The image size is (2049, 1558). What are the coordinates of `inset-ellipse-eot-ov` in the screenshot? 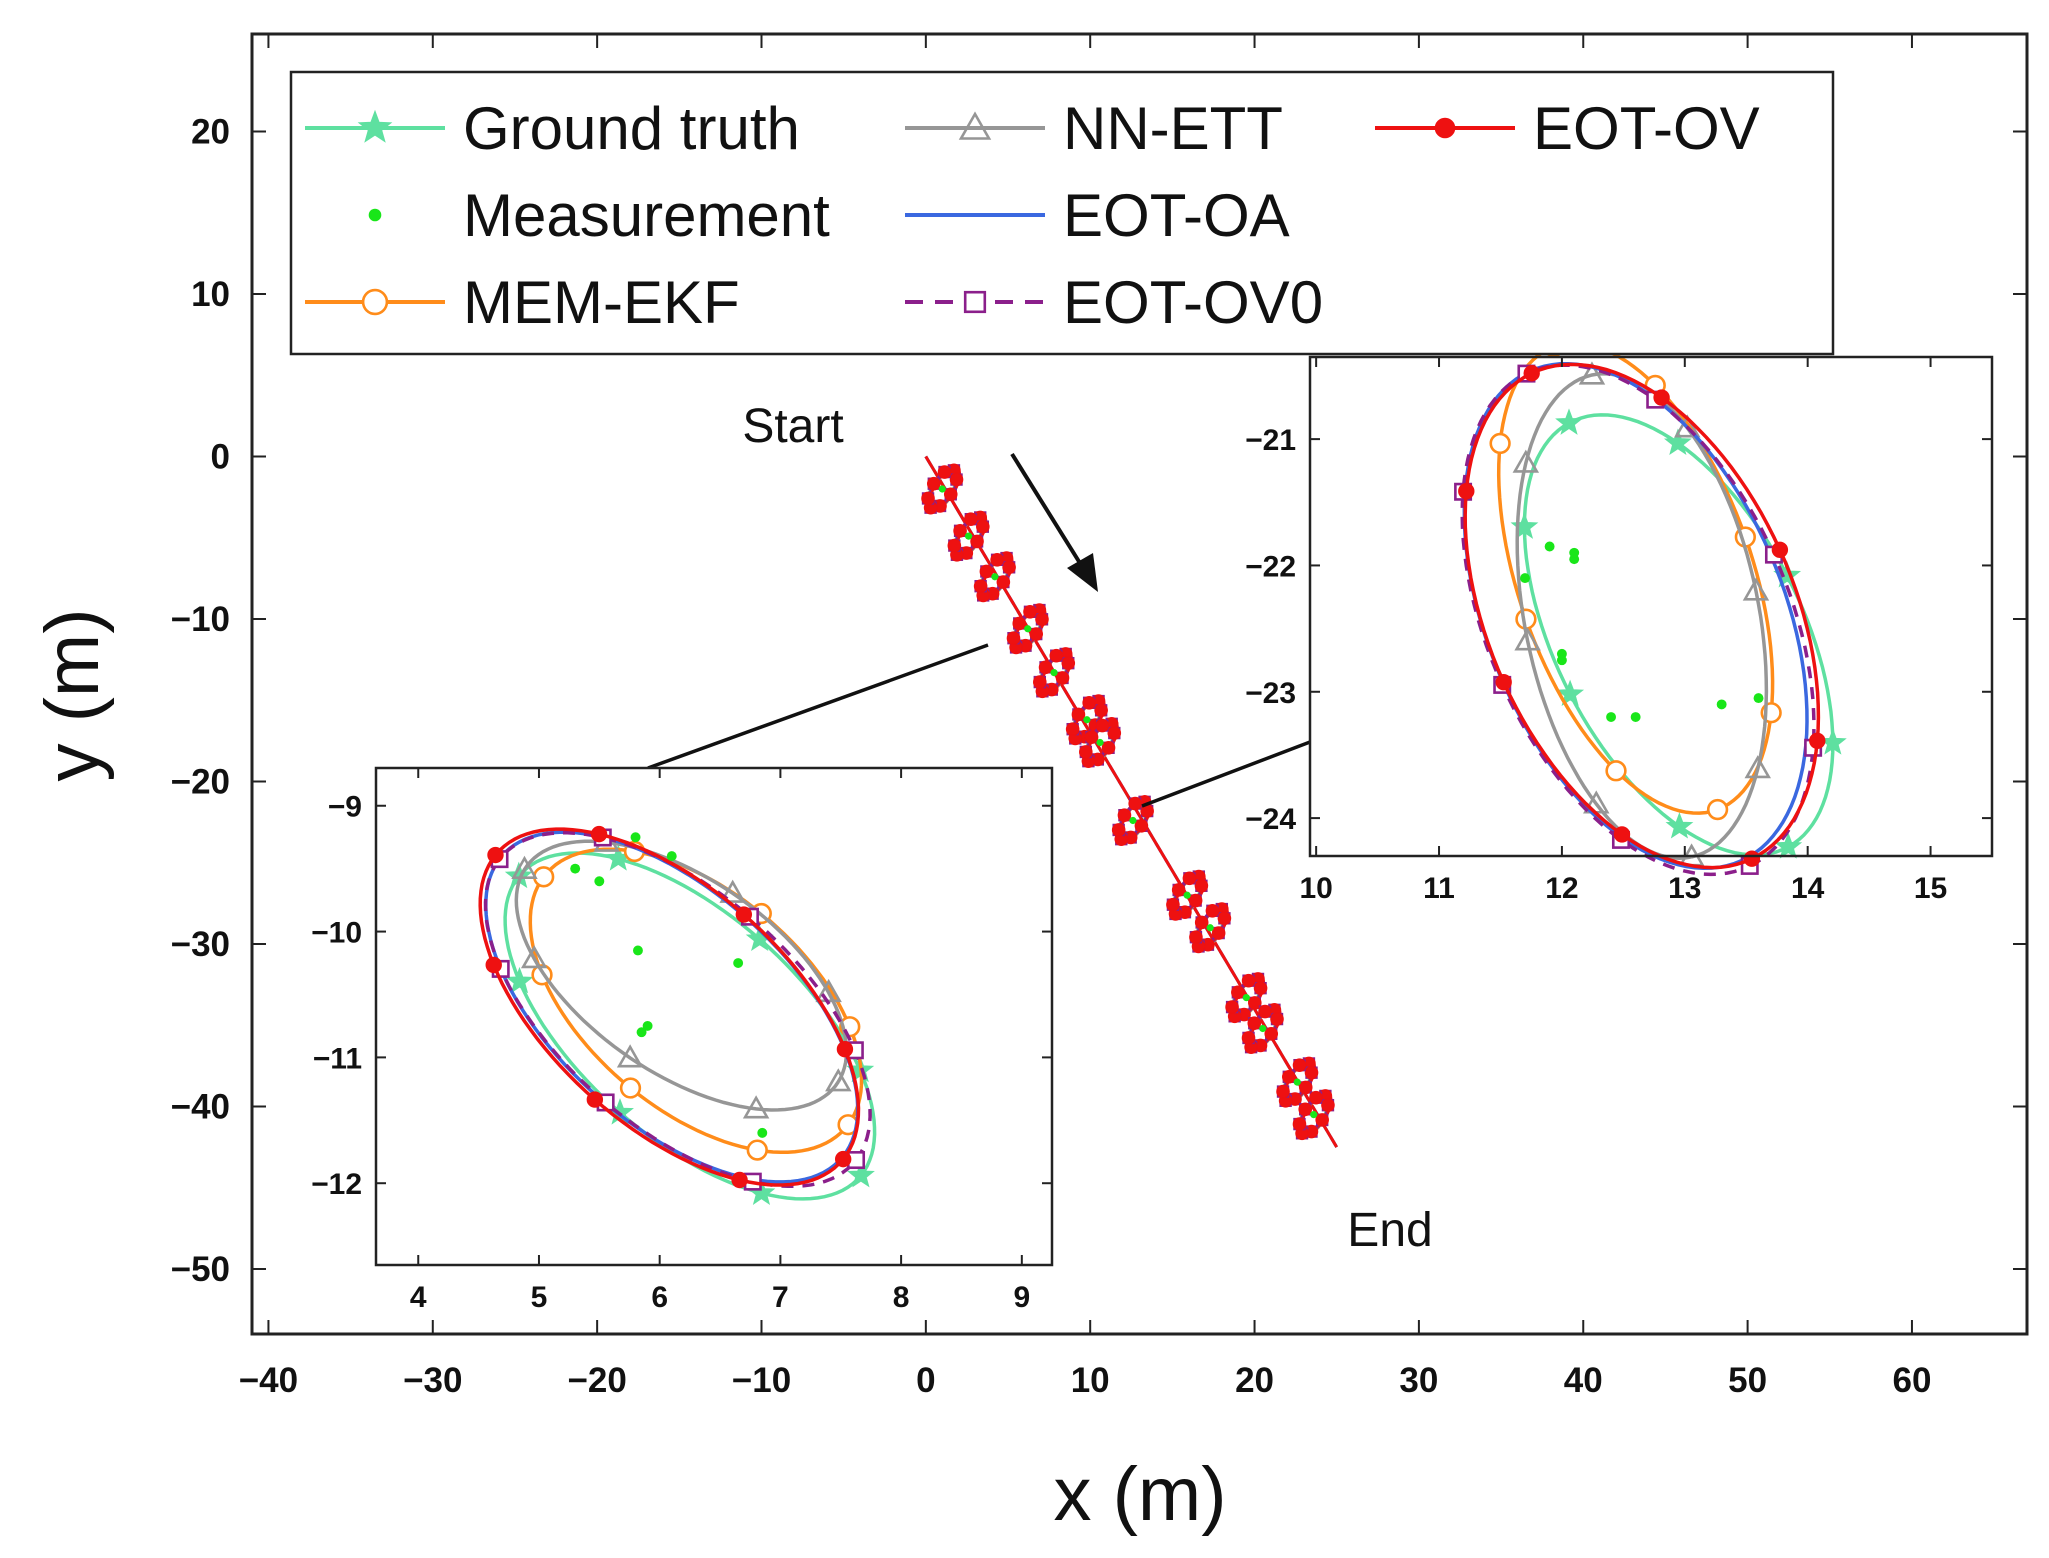 It's located at (669, 1007).